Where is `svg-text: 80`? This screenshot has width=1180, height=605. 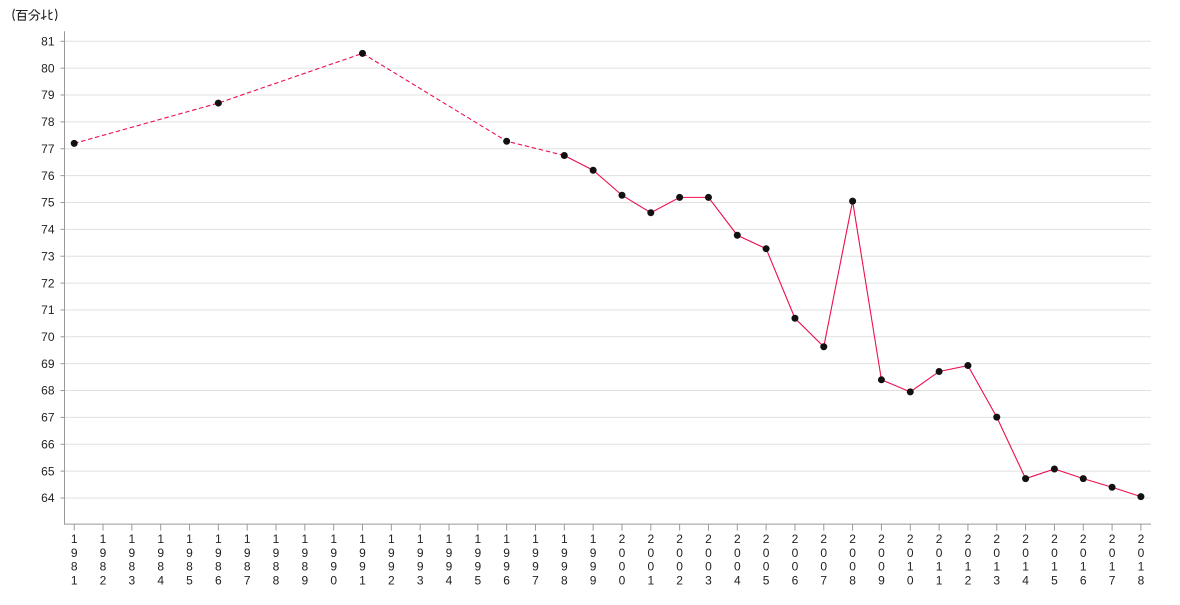 svg-text: 80 is located at coordinates (48, 68).